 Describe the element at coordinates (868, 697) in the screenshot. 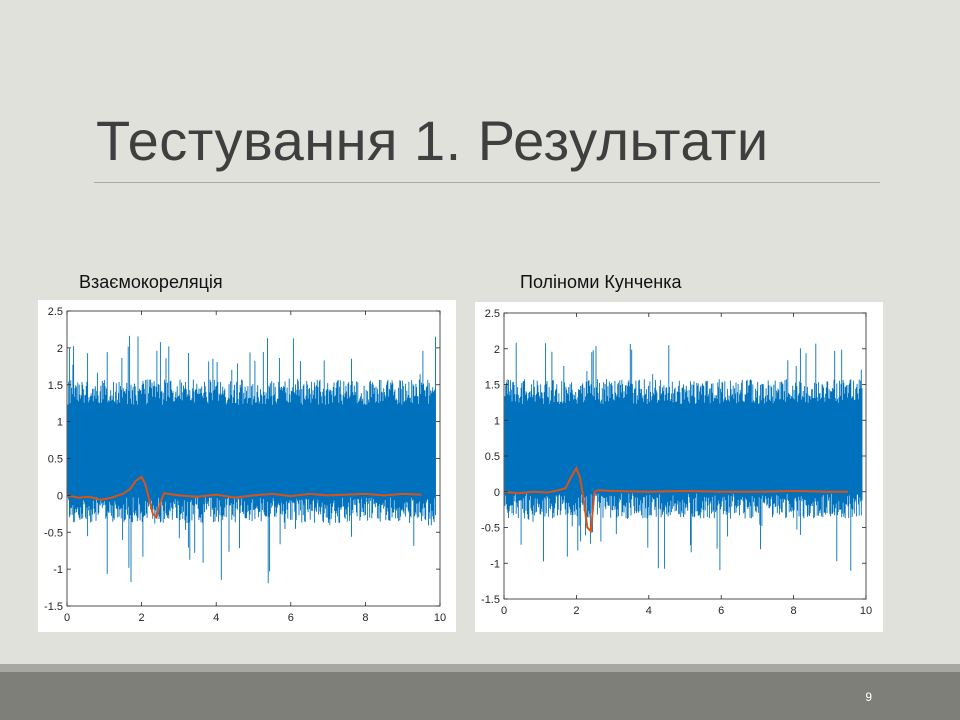

I see `page-number: 9` at that location.